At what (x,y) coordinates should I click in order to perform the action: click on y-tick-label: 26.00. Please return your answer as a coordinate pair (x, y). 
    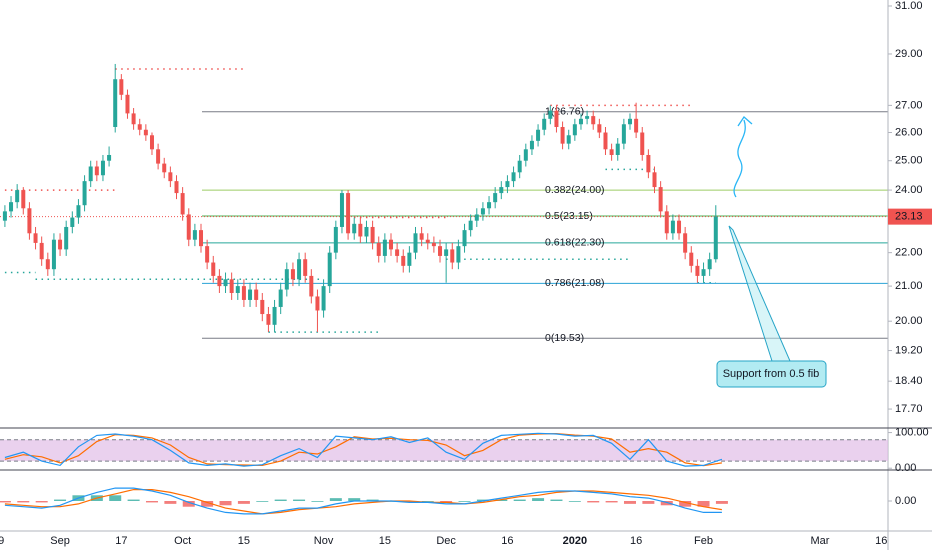
    Looking at the image, I should click on (909, 132).